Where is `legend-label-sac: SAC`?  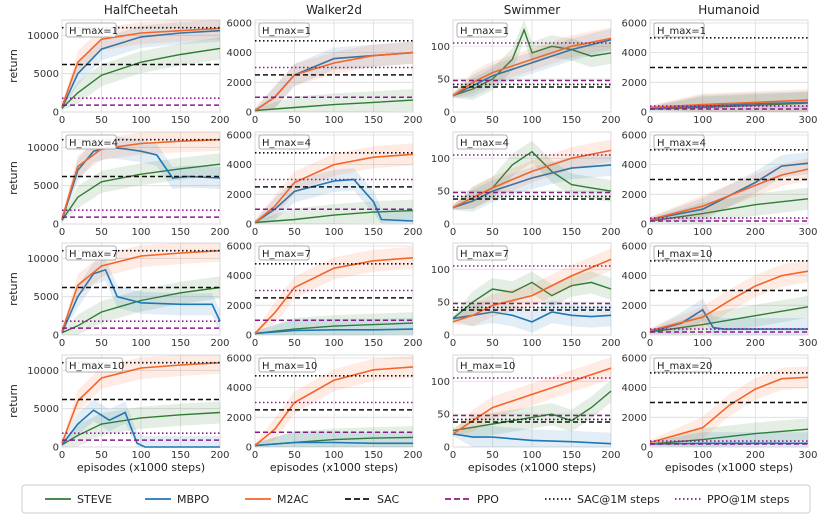
legend-label-sac: SAC is located at coordinates (388, 499).